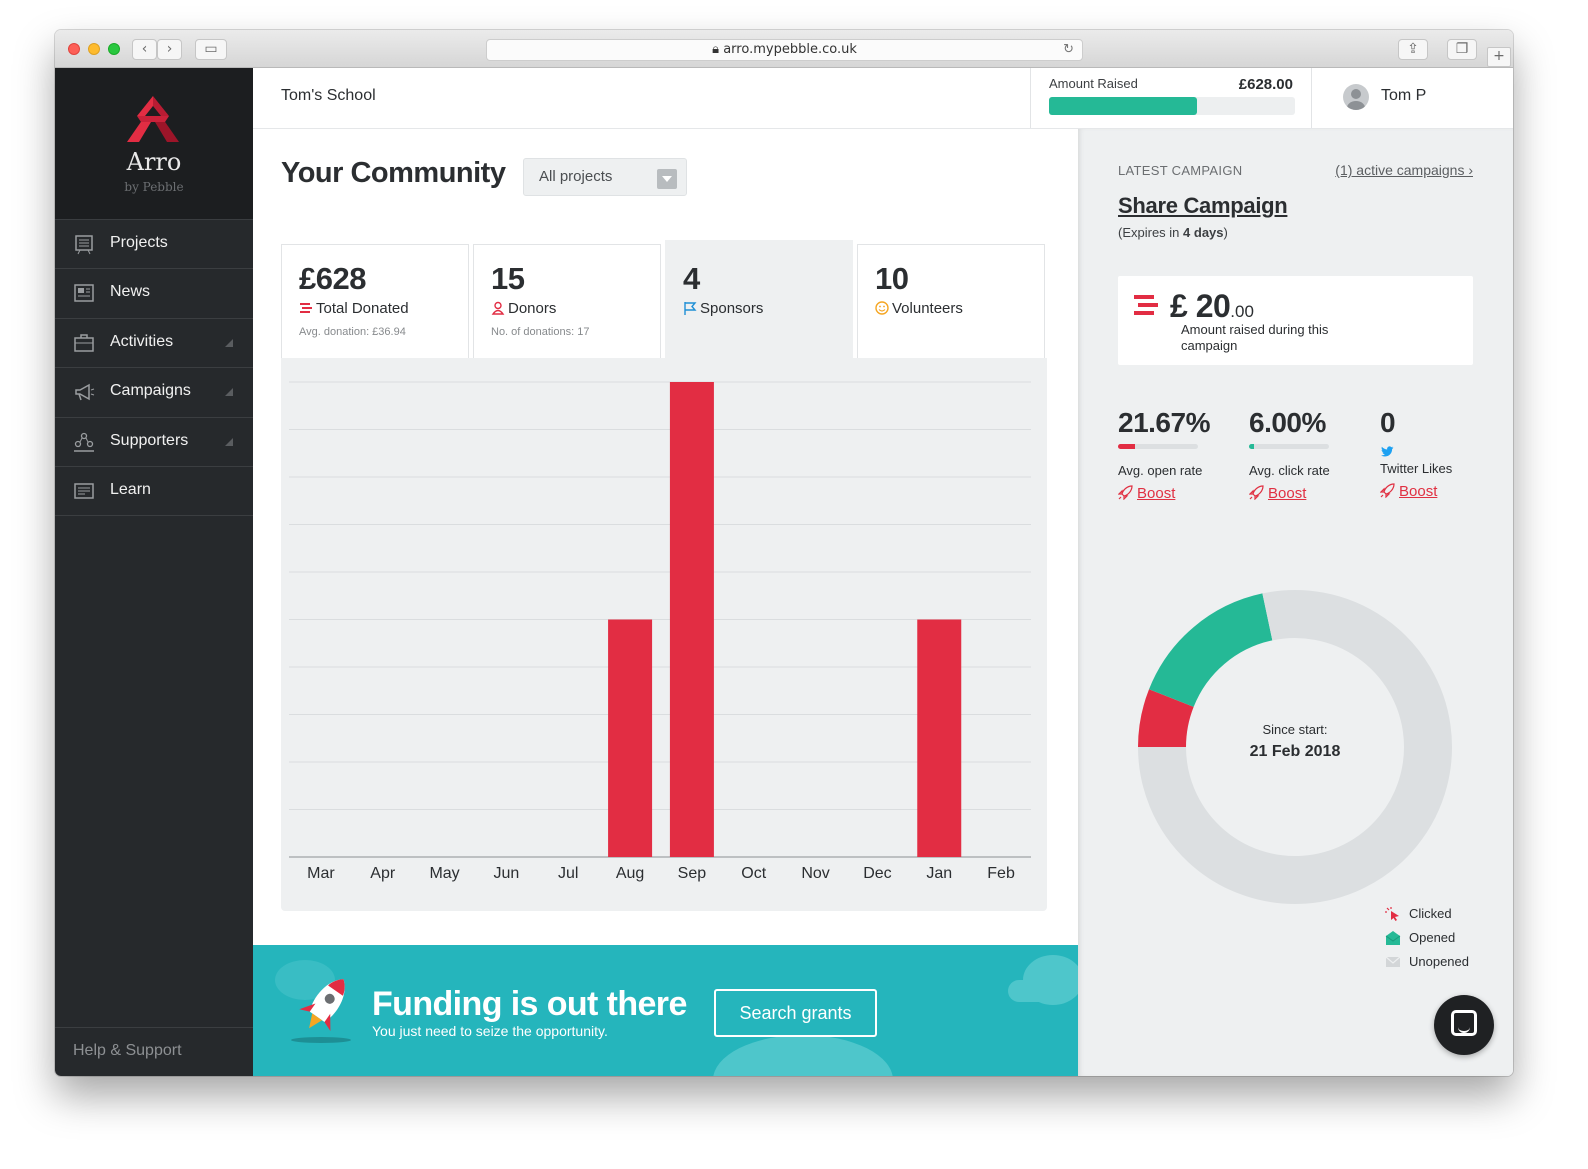 The width and height of the screenshot is (1588, 1169). What do you see at coordinates (498, 308) in the screenshot?
I see `donor-icon` at bounding box center [498, 308].